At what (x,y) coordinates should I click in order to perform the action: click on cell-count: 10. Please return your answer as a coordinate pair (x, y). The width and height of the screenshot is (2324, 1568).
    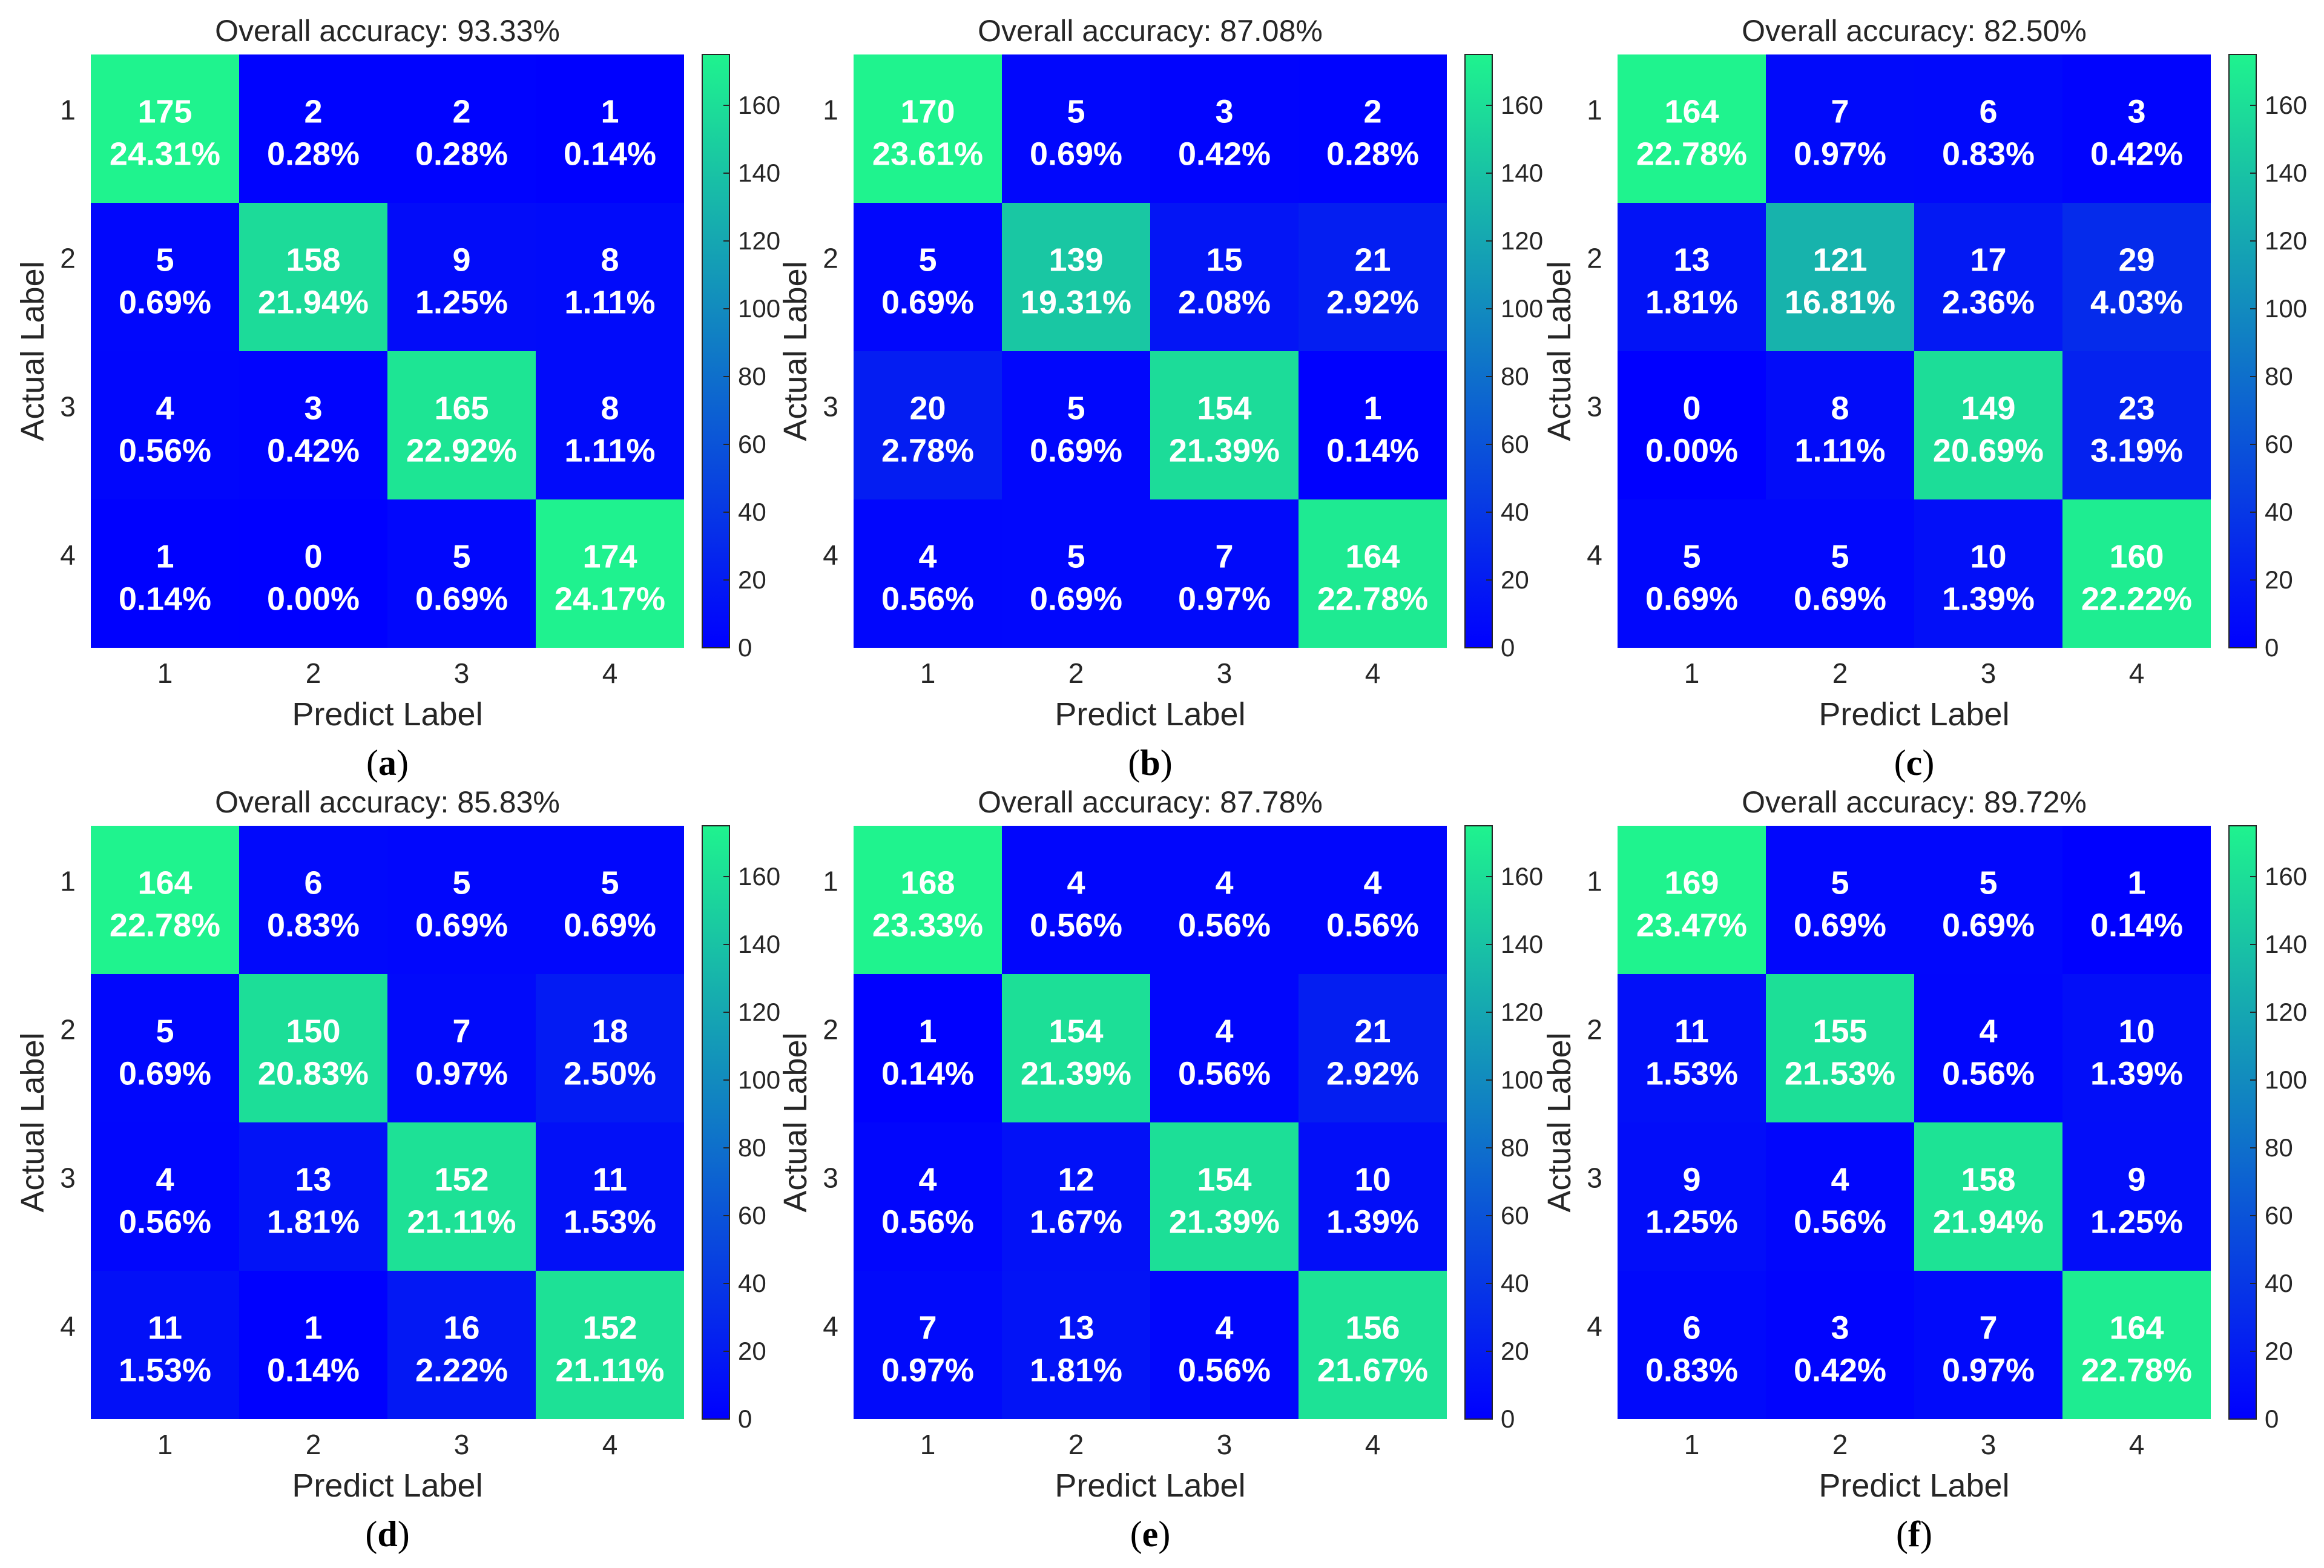
    Looking at the image, I should click on (1988, 557).